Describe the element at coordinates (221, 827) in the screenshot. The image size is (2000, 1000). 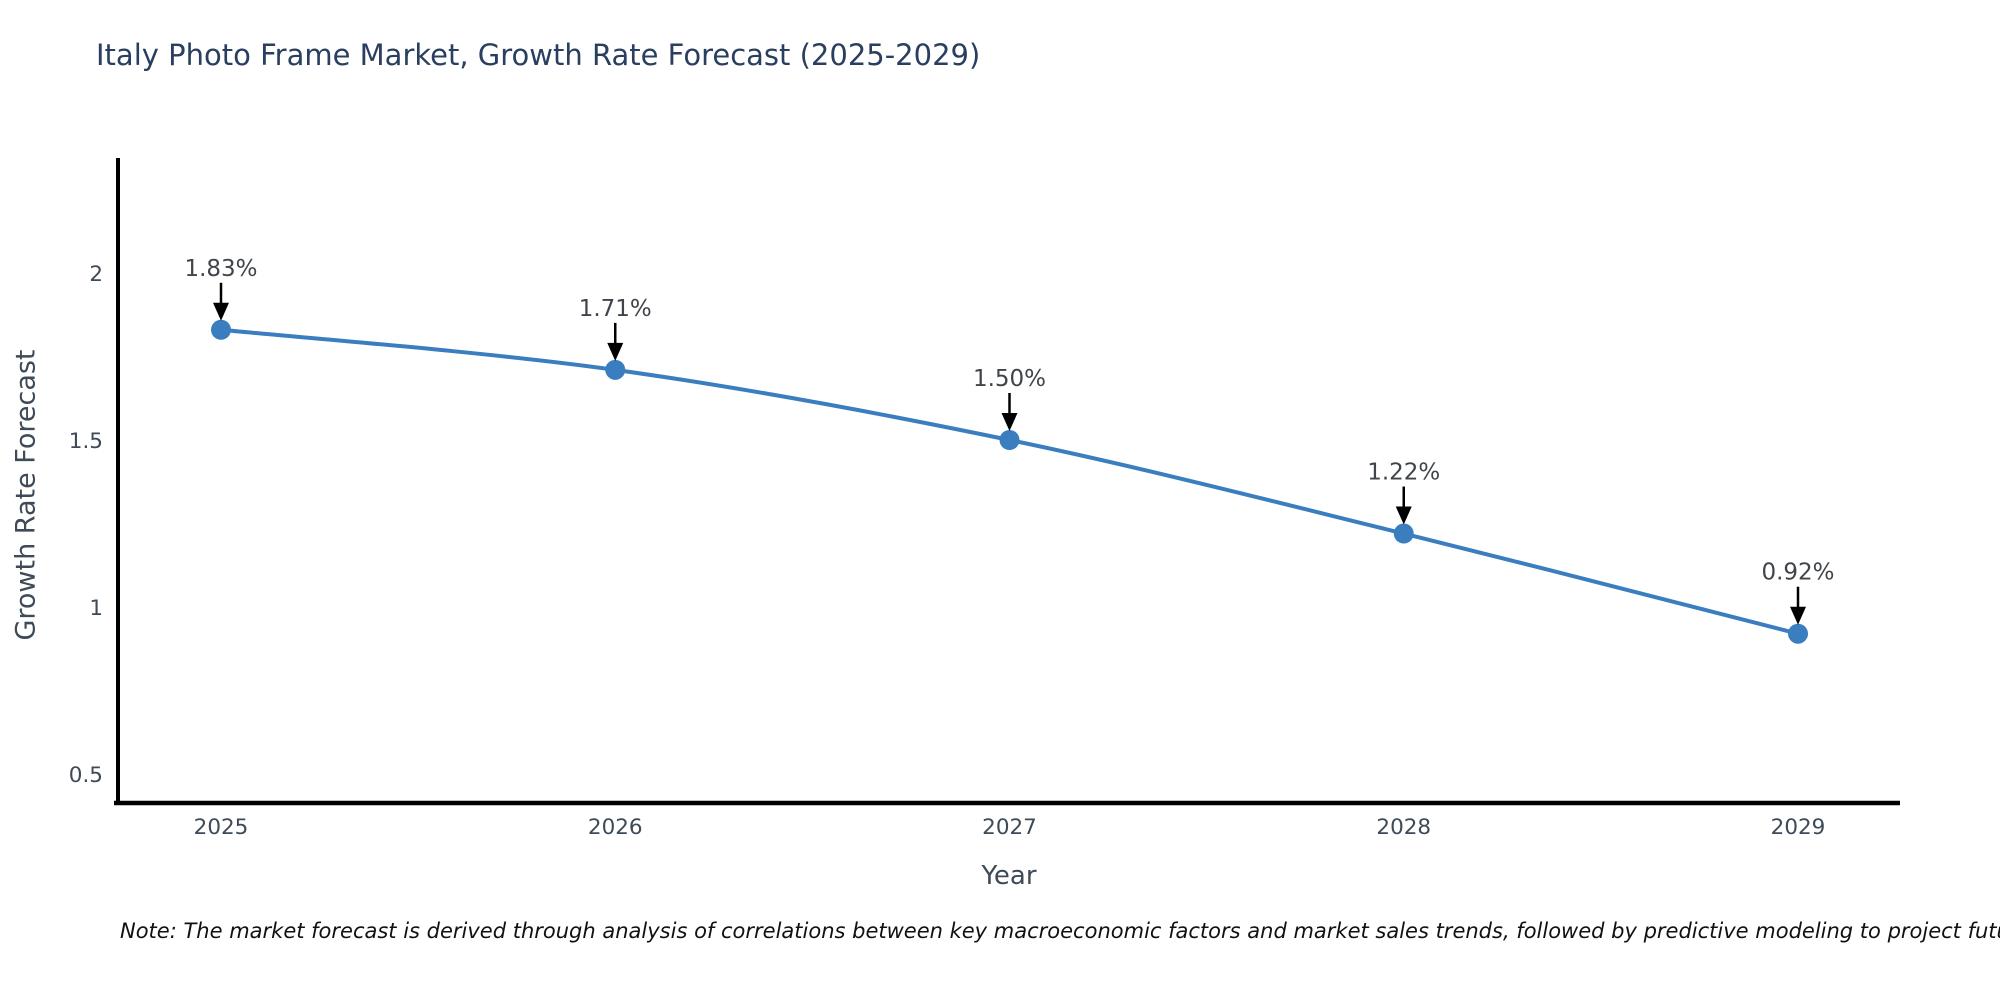
I see `x-axis-tick-label: 2025` at that location.